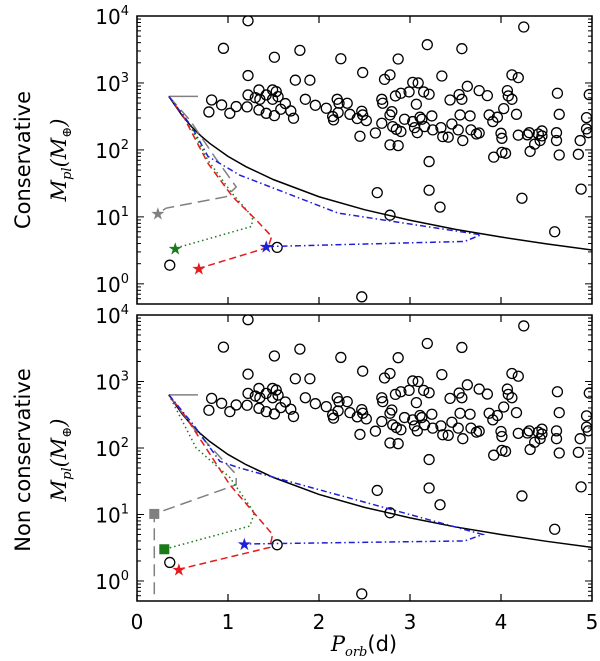  Describe the element at coordinates (137, 622) in the screenshot. I see `x-tick-label: 0` at that location.